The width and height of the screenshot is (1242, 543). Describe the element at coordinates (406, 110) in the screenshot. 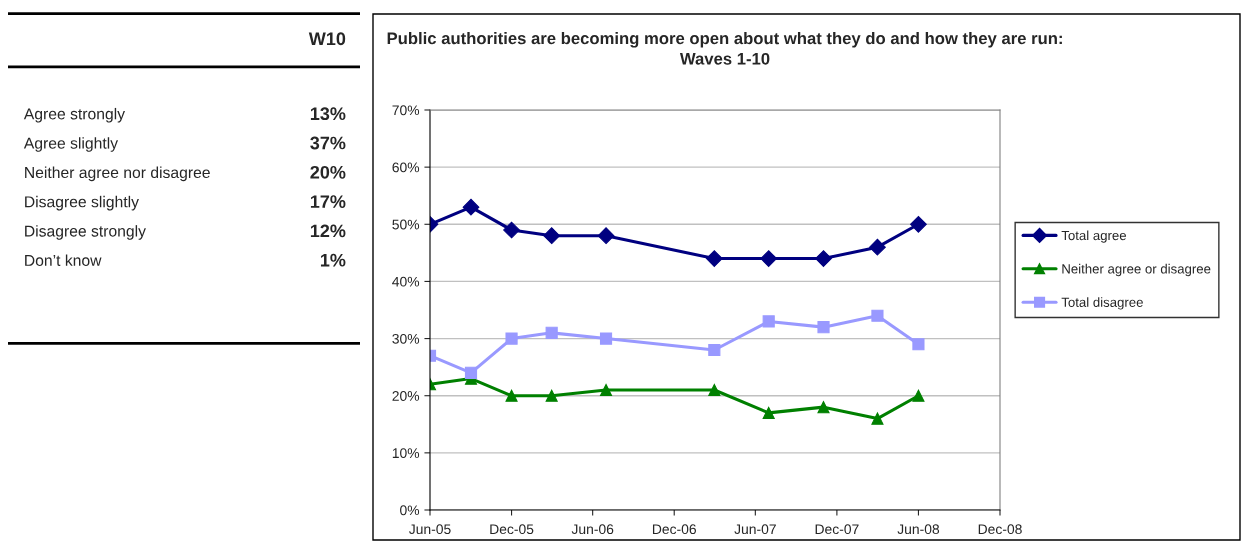

I see `y-tick-label: 70%` at that location.